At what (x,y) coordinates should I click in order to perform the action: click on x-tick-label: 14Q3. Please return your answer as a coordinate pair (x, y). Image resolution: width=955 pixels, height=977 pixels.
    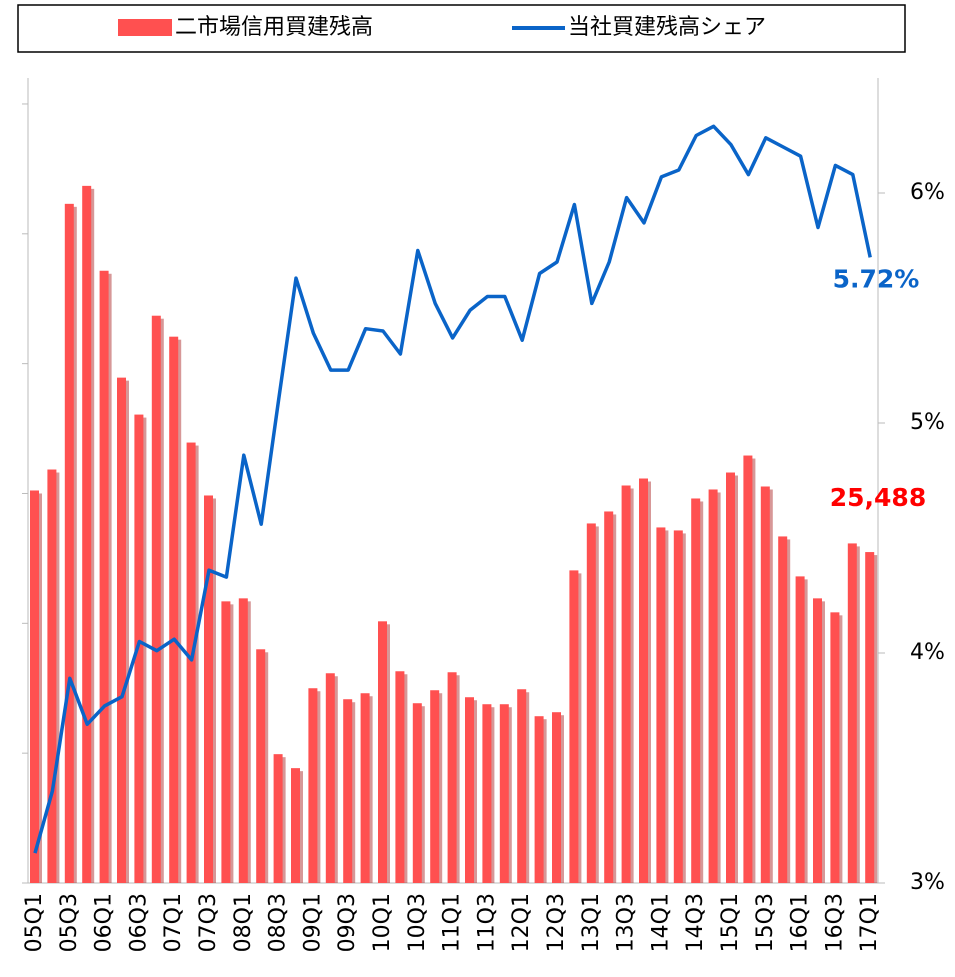
    Looking at the image, I should click on (695, 922).